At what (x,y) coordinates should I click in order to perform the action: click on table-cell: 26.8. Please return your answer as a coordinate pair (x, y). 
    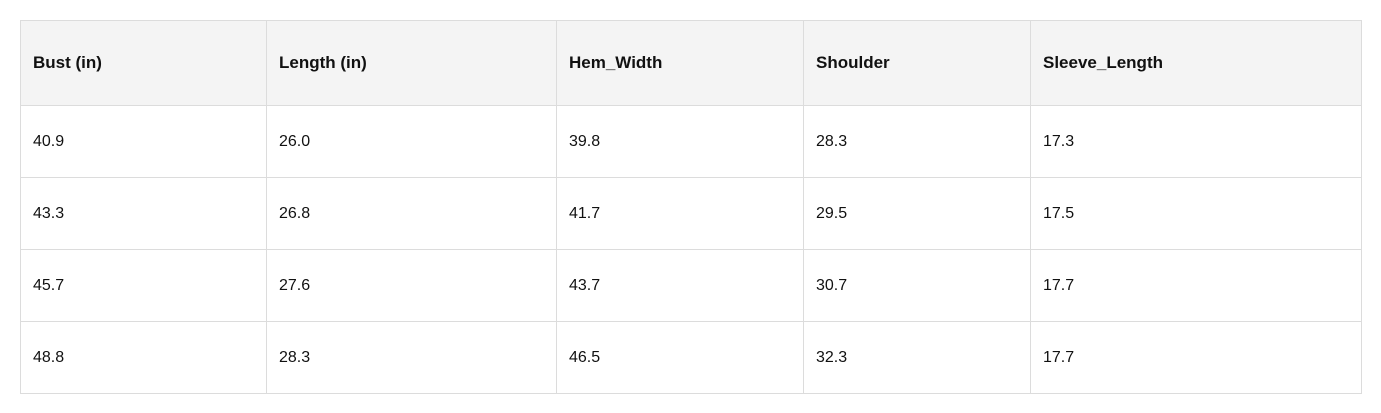
    Looking at the image, I should click on (411, 213).